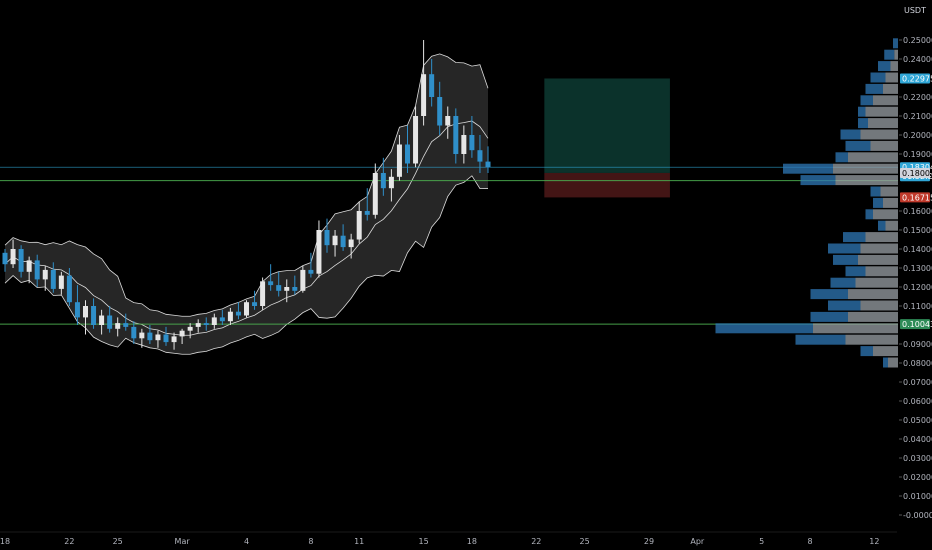 This screenshot has width=932, height=550. What do you see at coordinates (874, 541) in the screenshot?
I see `x-axis-tick-label: 12` at bounding box center [874, 541].